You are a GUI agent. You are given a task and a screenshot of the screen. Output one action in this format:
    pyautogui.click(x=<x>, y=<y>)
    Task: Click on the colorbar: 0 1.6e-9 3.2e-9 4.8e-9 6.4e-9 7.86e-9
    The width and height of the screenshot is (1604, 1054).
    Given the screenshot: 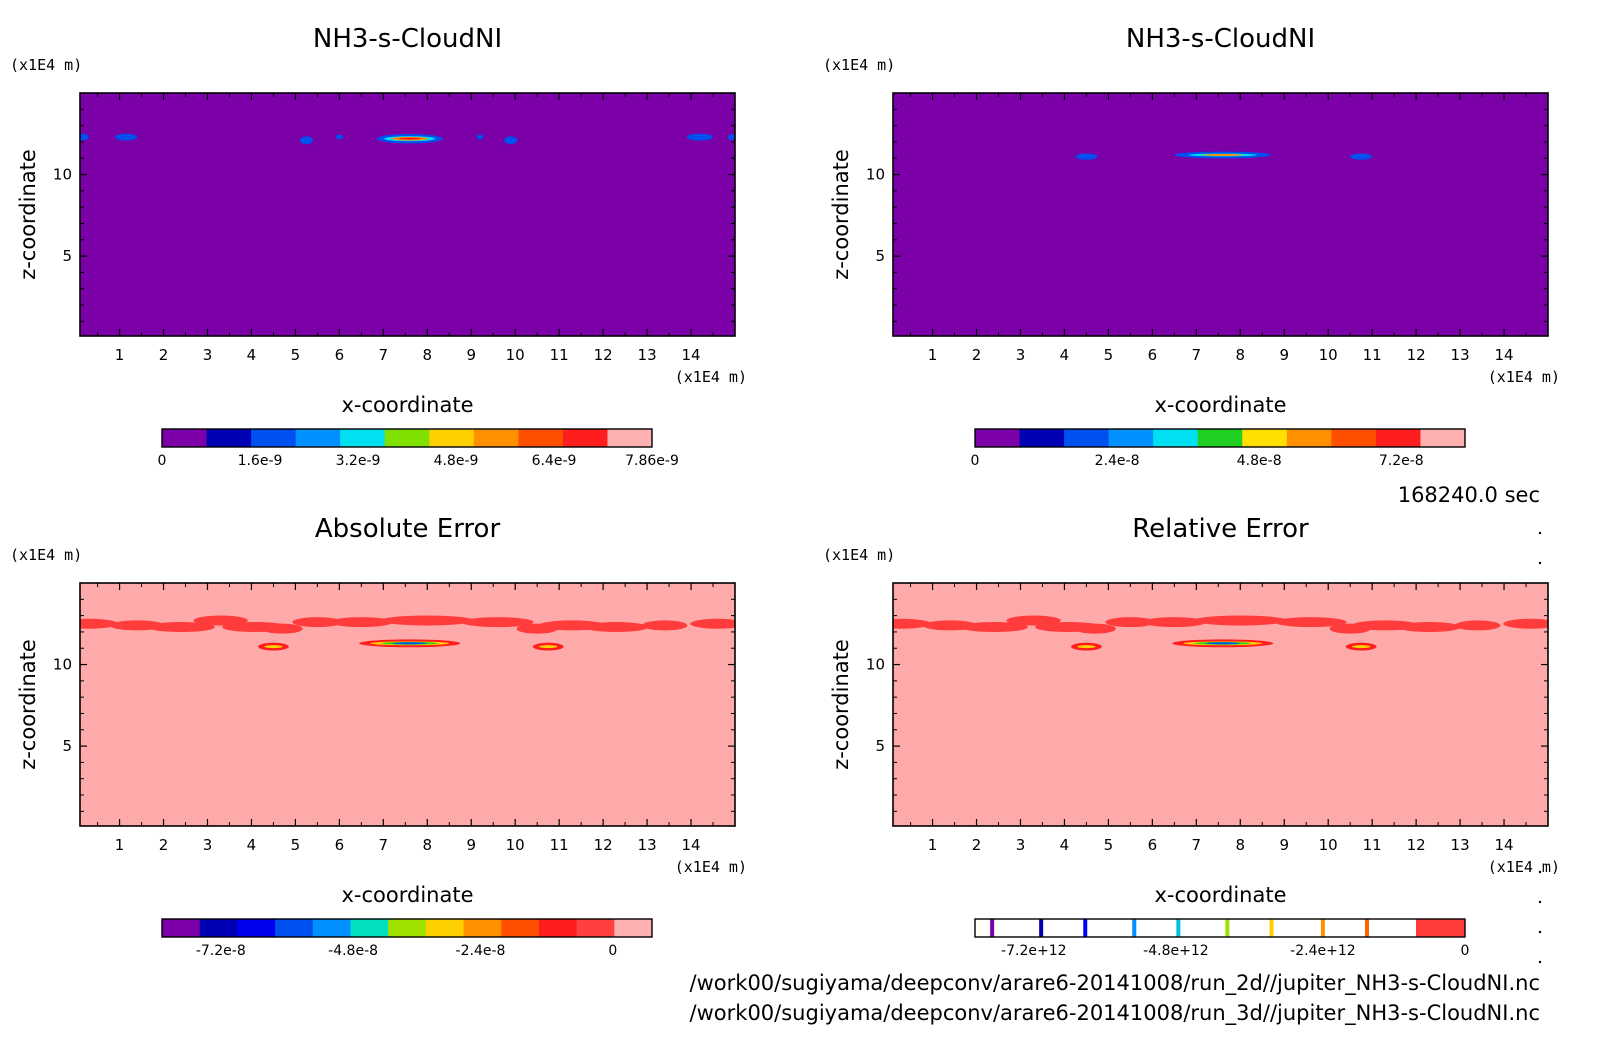 What is the action you would take?
    pyautogui.click(x=418, y=448)
    